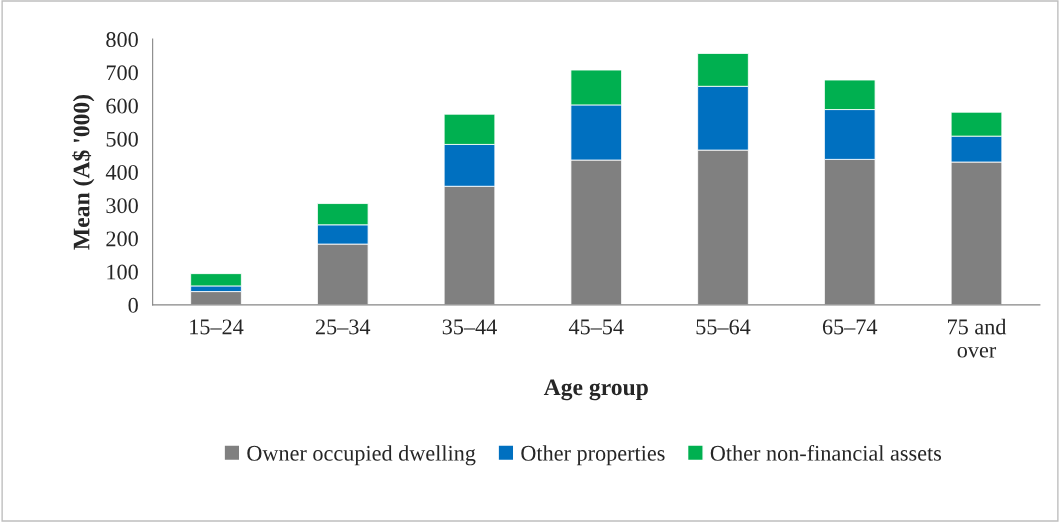  Describe the element at coordinates (83, 172) in the screenshot. I see `y-axis-title: Mean (A$ '000)` at that location.